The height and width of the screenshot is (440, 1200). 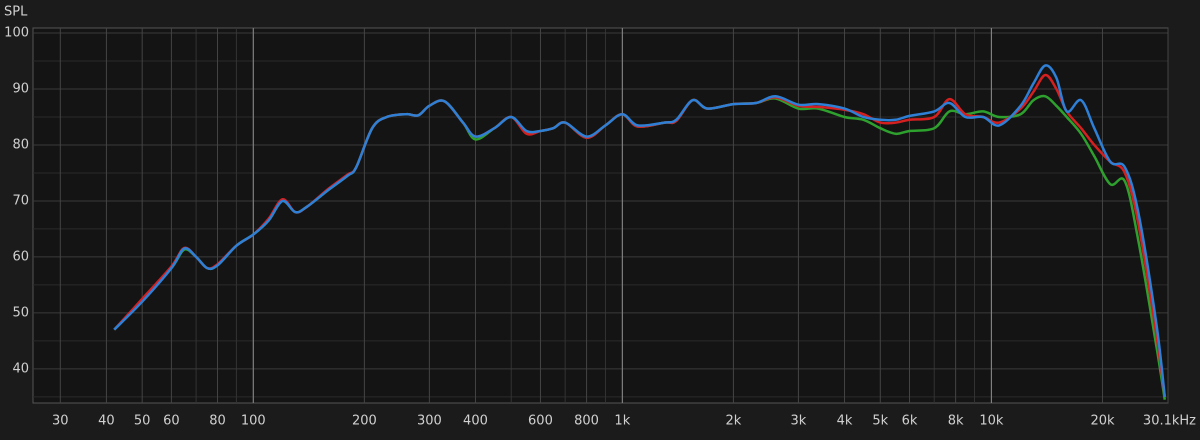 I want to click on x-tick-label: 30.1kHz, so click(x=1169, y=421).